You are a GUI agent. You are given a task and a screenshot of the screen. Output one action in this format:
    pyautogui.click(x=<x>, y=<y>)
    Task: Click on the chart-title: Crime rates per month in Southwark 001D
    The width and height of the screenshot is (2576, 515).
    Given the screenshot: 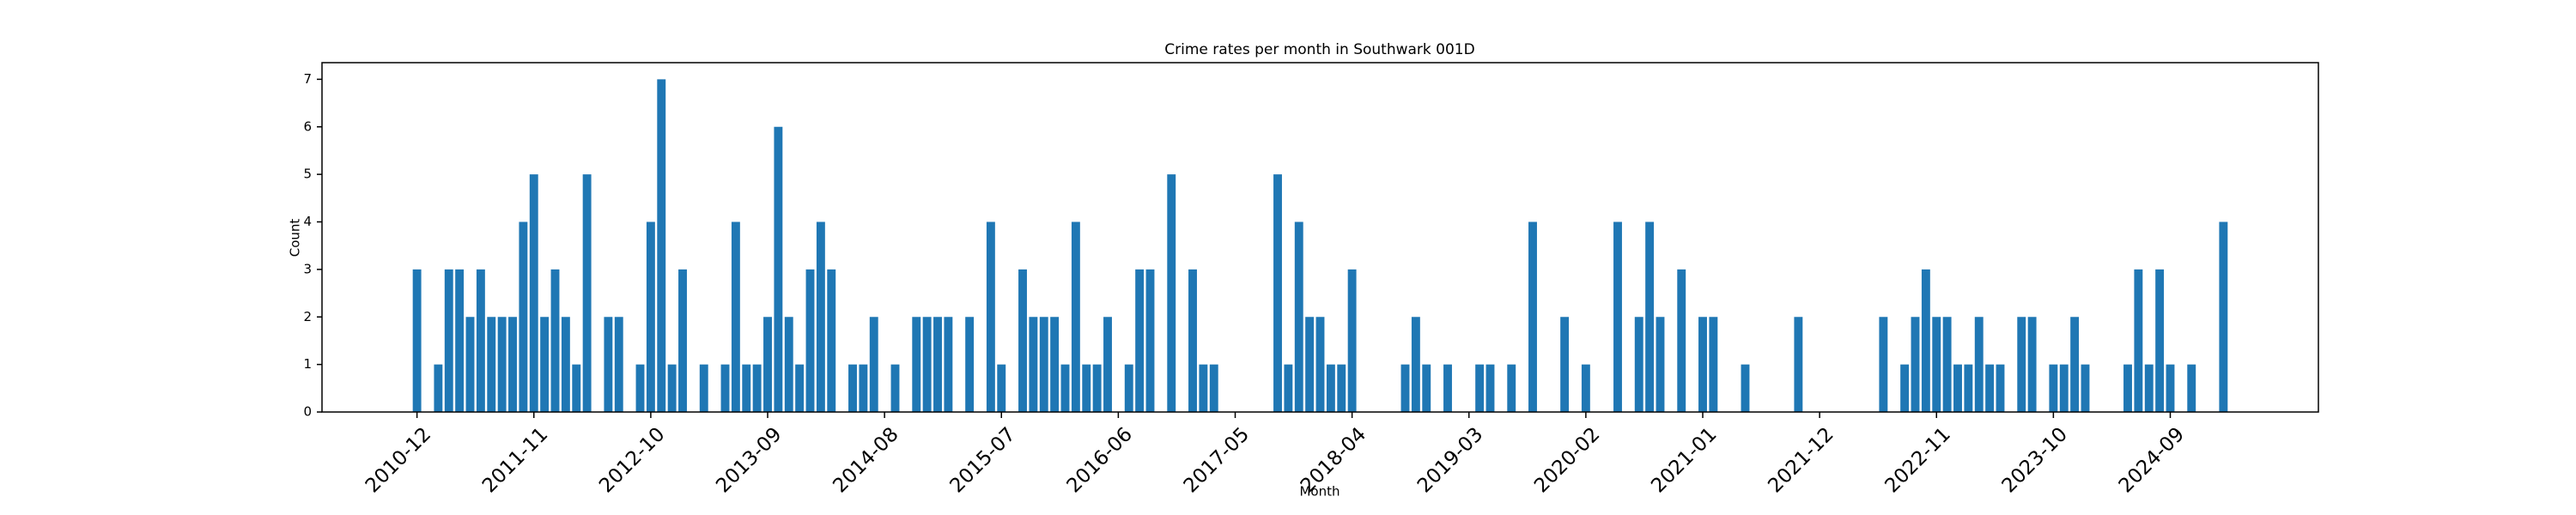 What is the action you would take?
    pyautogui.click(x=1319, y=49)
    